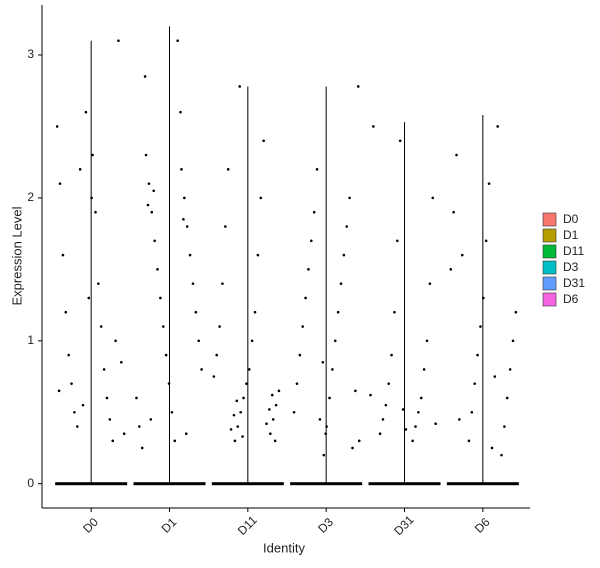  Describe the element at coordinates (30, 197) in the screenshot. I see `y-tick-label: 2` at that location.